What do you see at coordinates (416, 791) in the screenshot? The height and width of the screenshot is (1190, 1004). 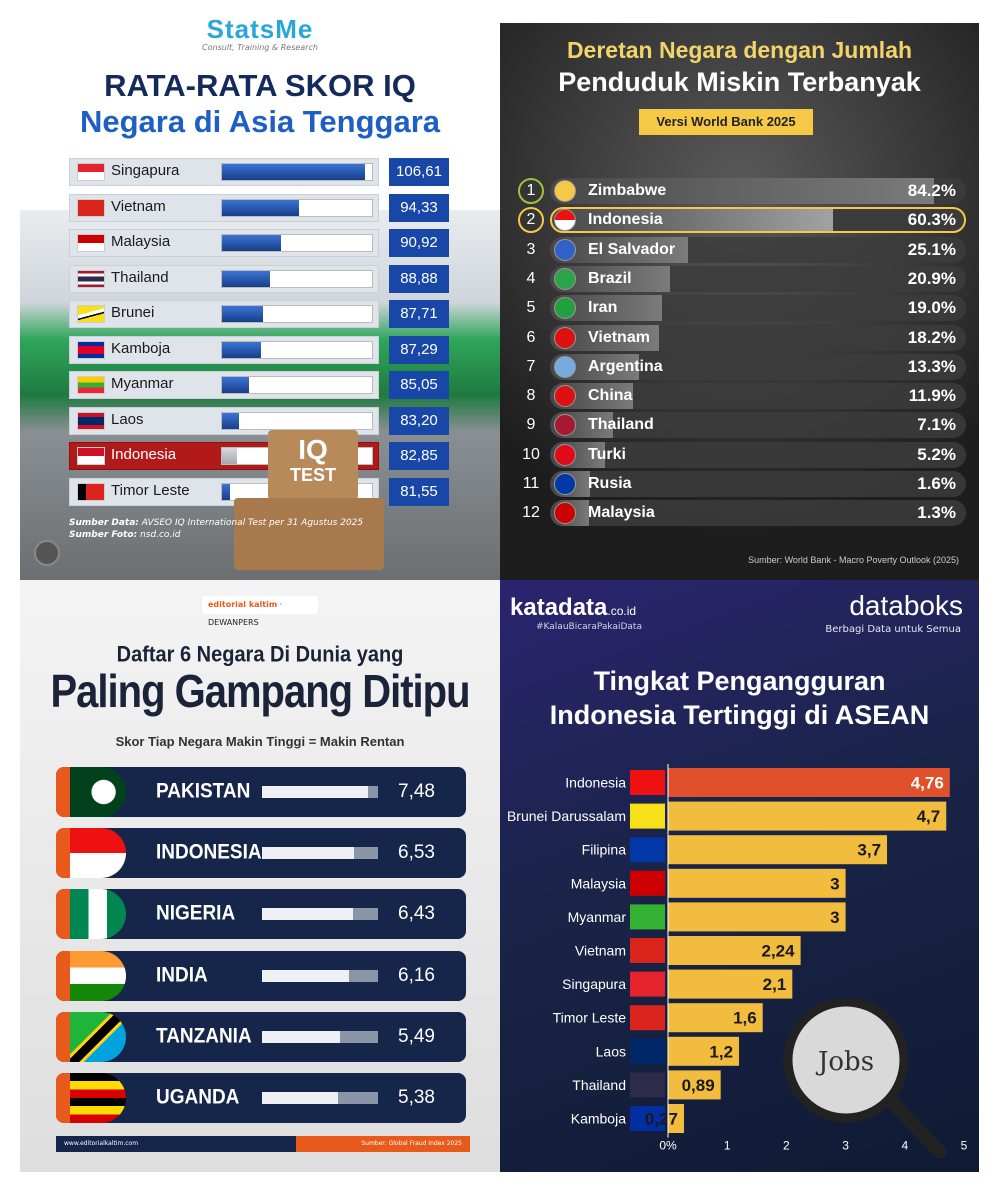 I see `fraud-value: 7,48` at bounding box center [416, 791].